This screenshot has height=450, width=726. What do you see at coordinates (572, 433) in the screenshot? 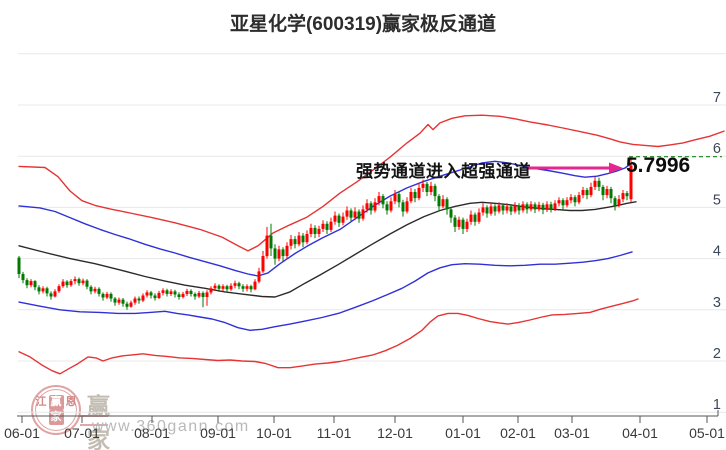
I see `x-tick-label: 03-01` at bounding box center [572, 433].